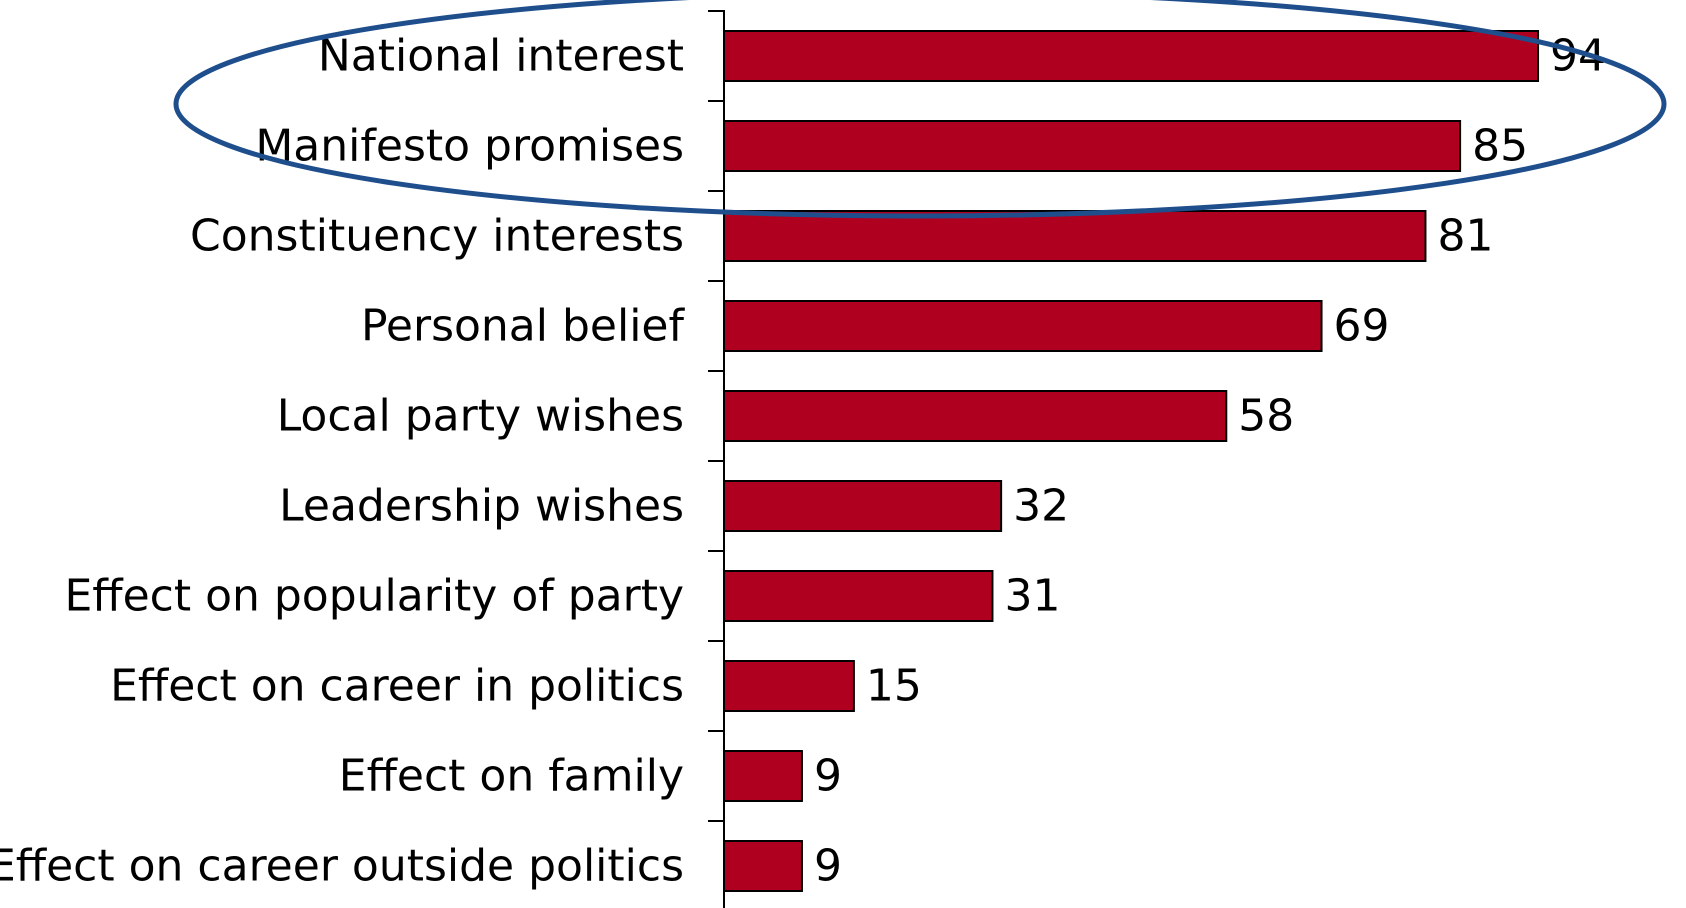 Image resolution: width=1686 pixels, height=908 pixels. I want to click on category-label: Effect on career in politics, so click(397, 686).